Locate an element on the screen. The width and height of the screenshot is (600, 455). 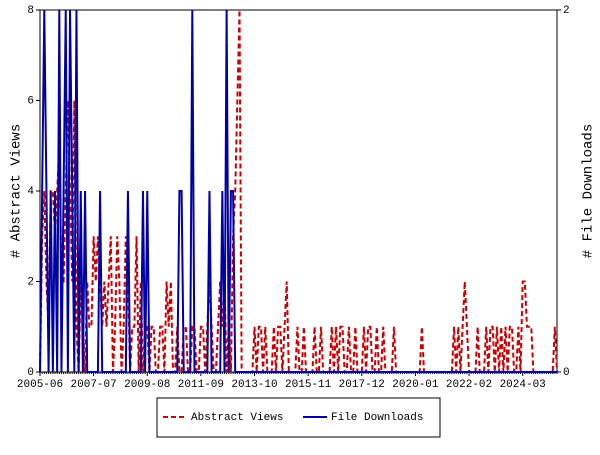
x-tick-label: 2005-06 is located at coordinates (40, 385).